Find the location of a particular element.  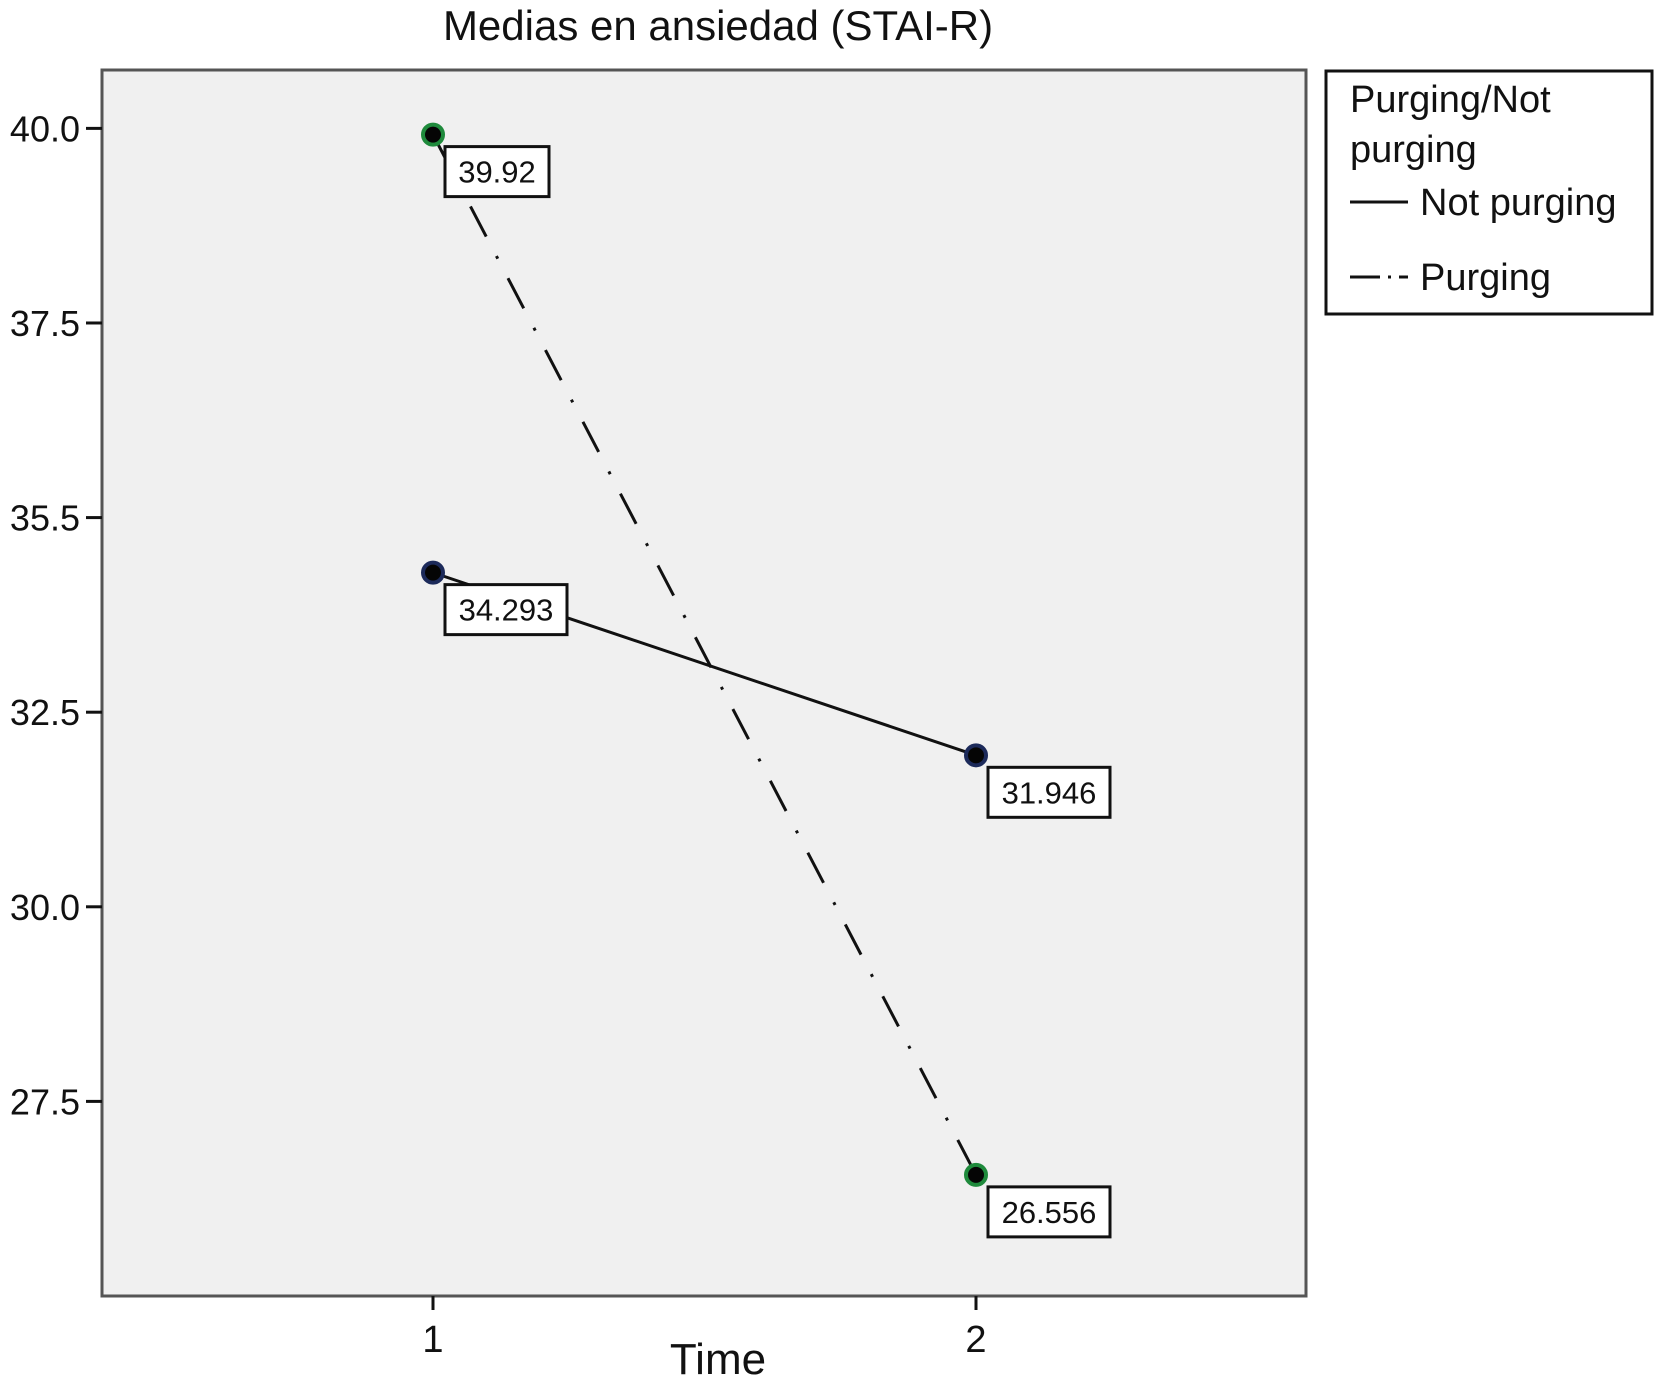

legend-items: Not purging Purging is located at coordinates (1483, 240).